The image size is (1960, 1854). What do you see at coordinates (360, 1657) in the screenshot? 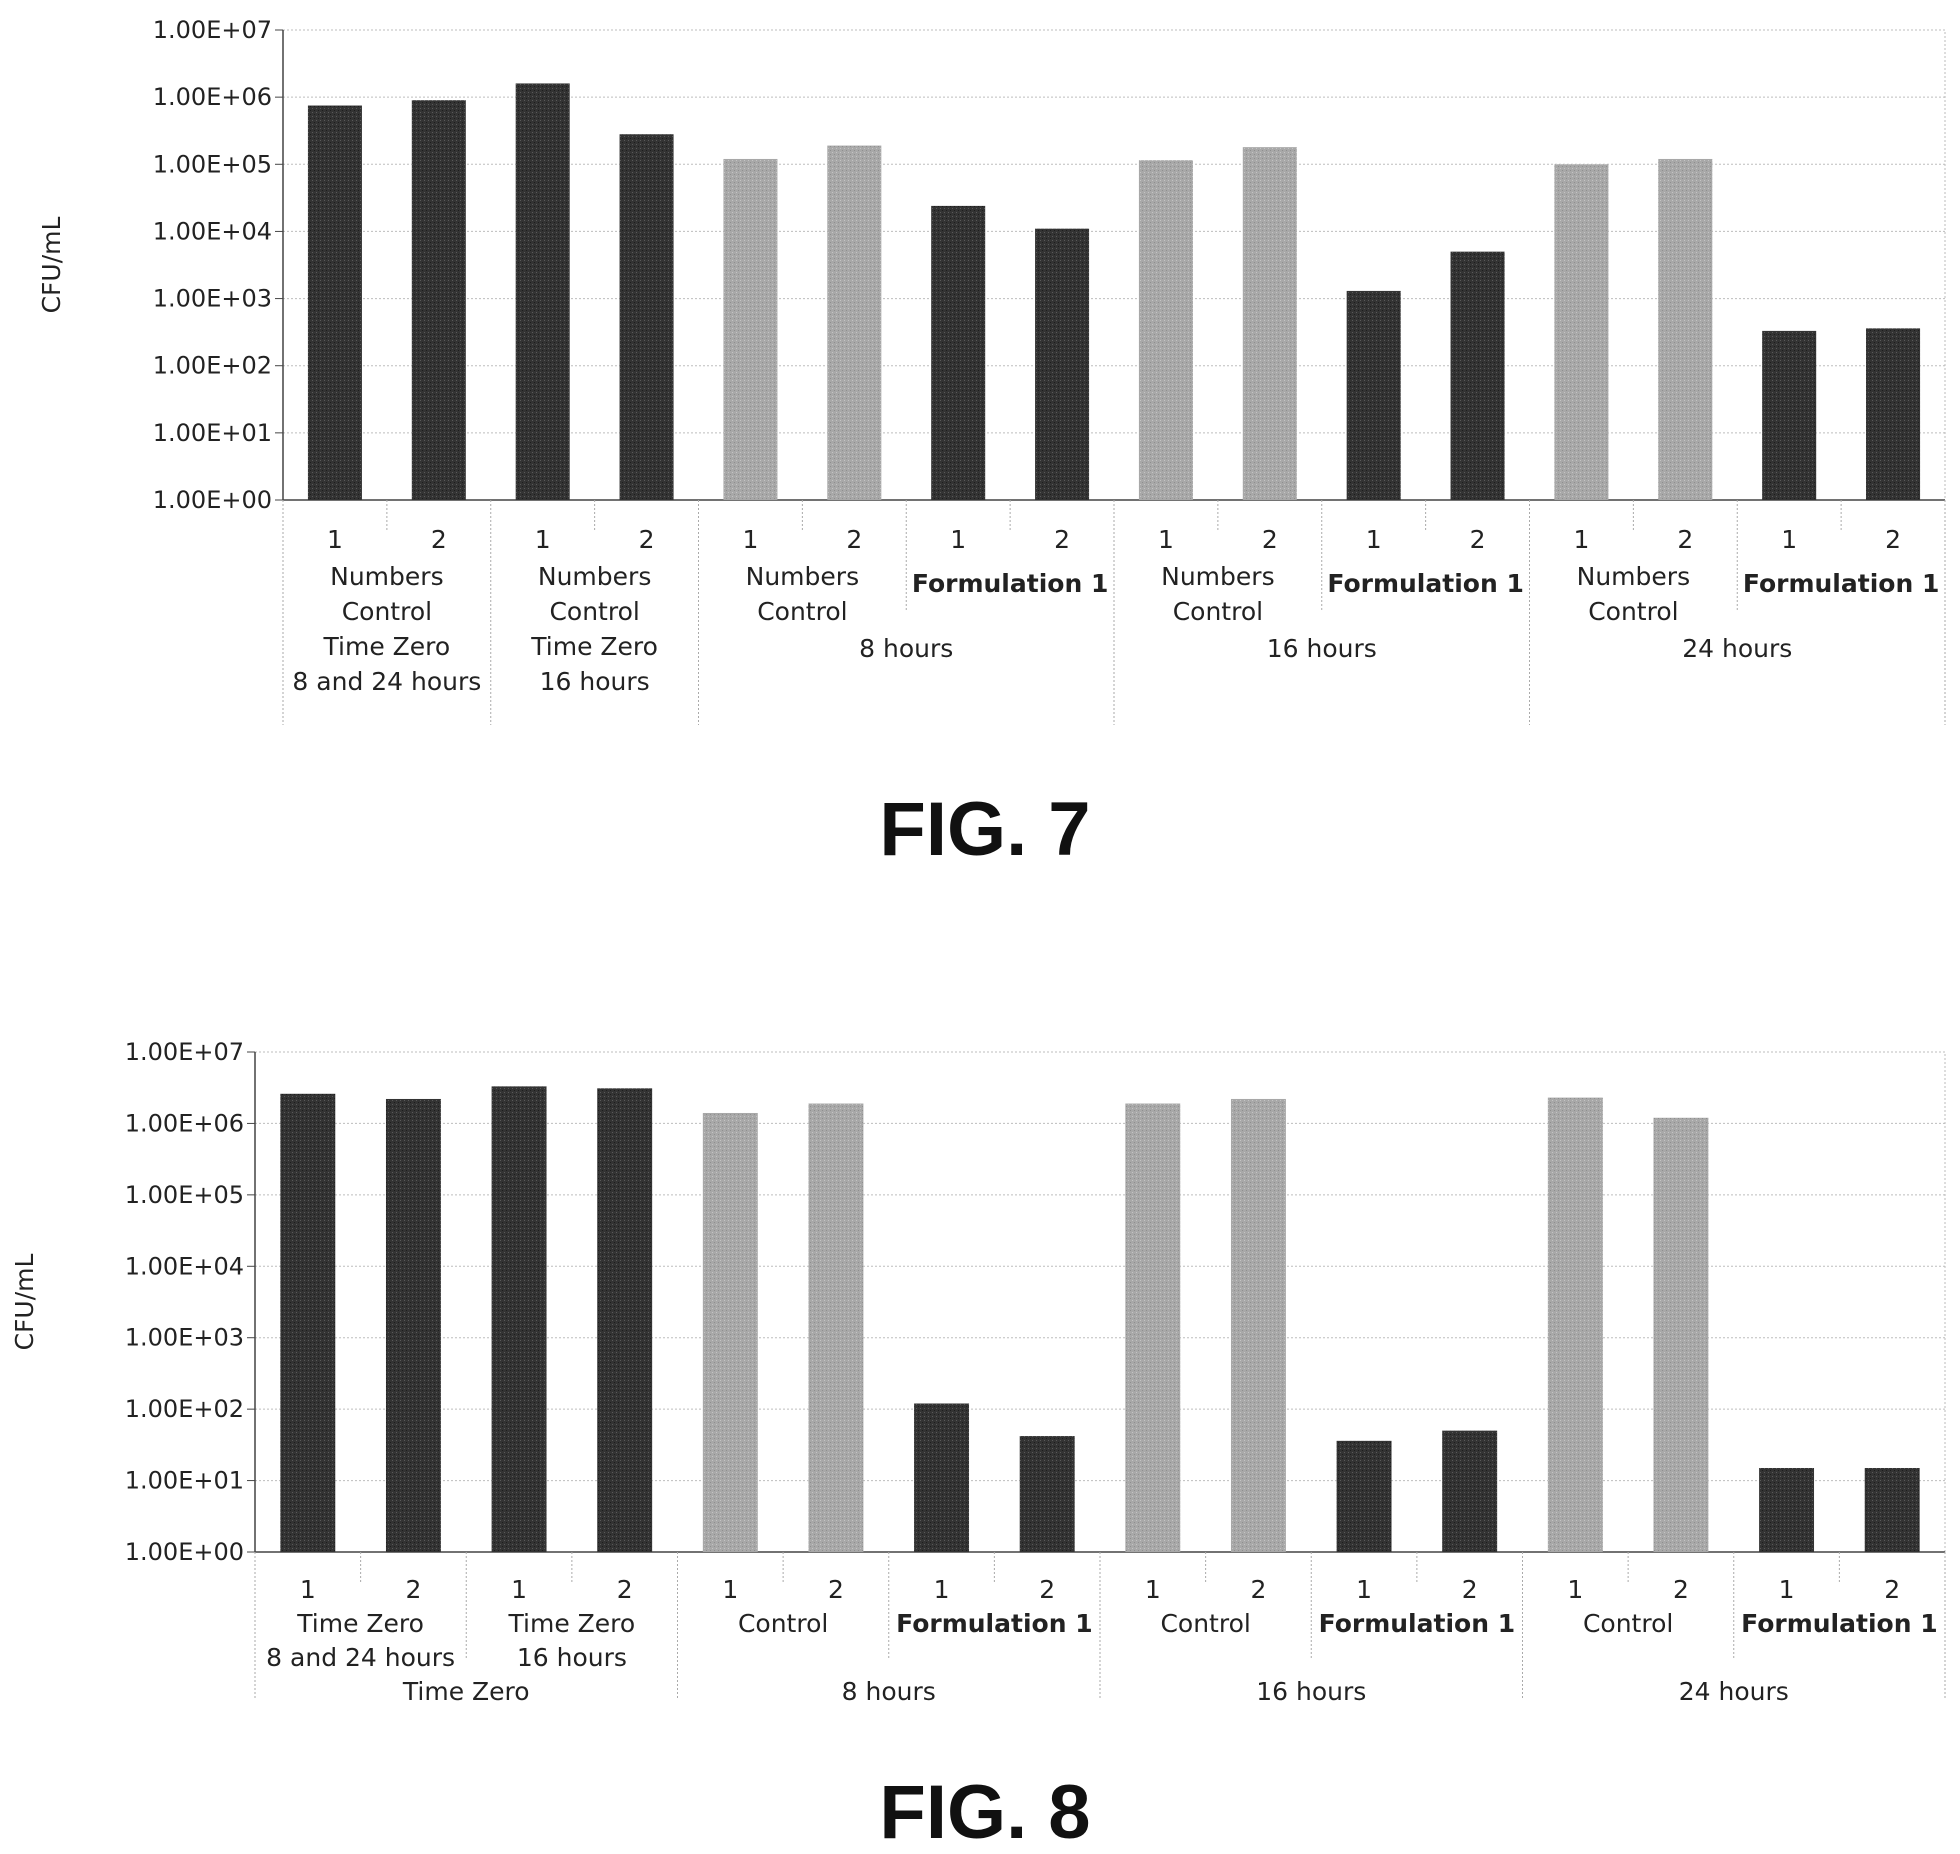
I see `fig8-group-label: 8 and 24 hours` at bounding box center [360, 1657].